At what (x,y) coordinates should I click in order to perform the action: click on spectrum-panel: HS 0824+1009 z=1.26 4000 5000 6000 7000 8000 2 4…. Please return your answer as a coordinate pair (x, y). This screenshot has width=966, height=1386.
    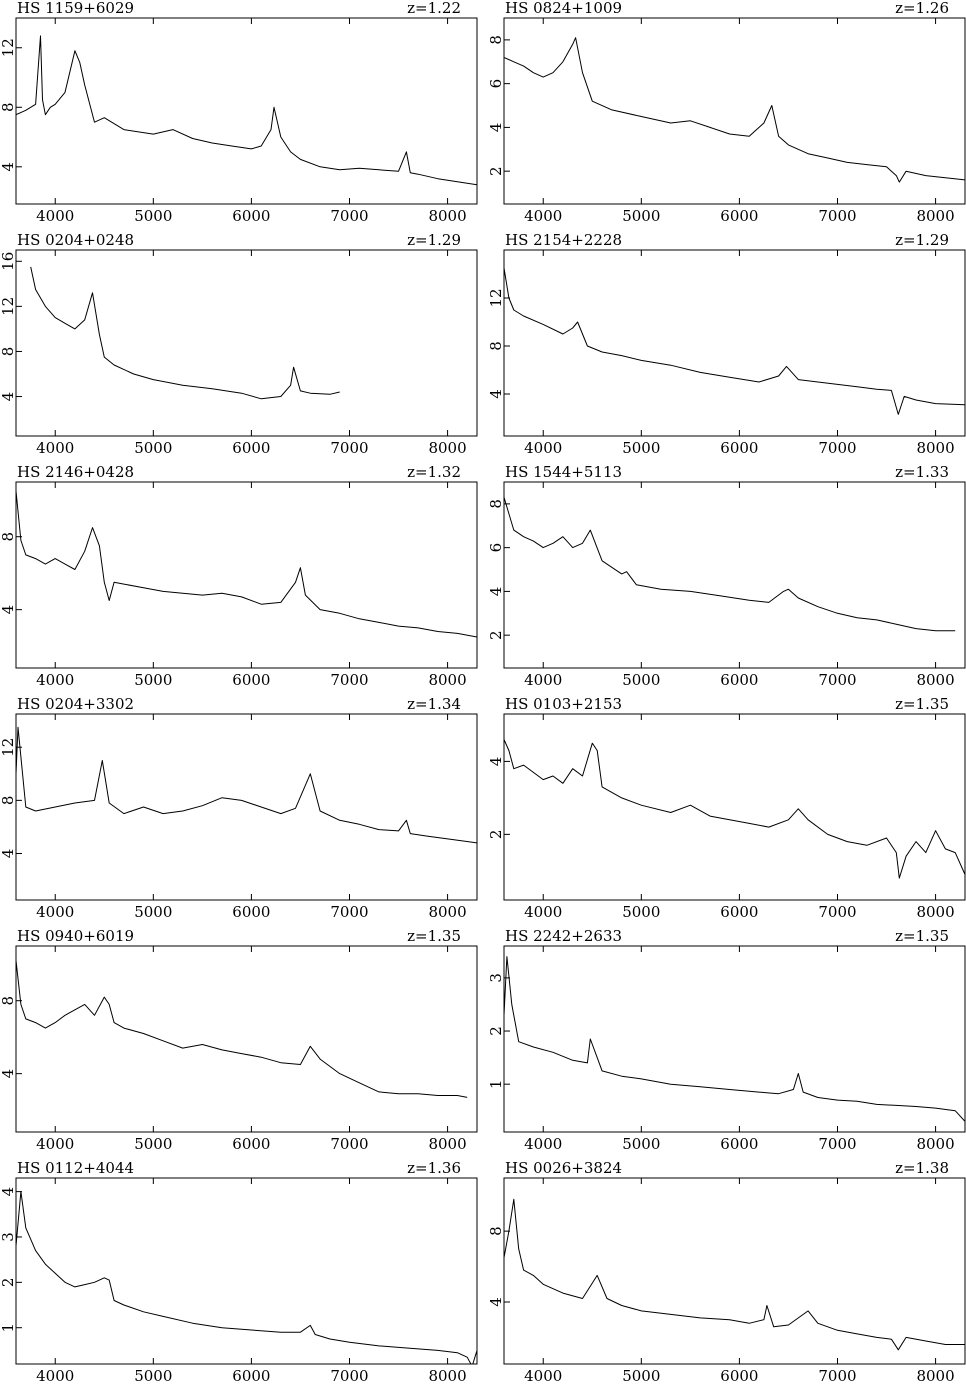
    Looking at the image, I should click on (726, 112).